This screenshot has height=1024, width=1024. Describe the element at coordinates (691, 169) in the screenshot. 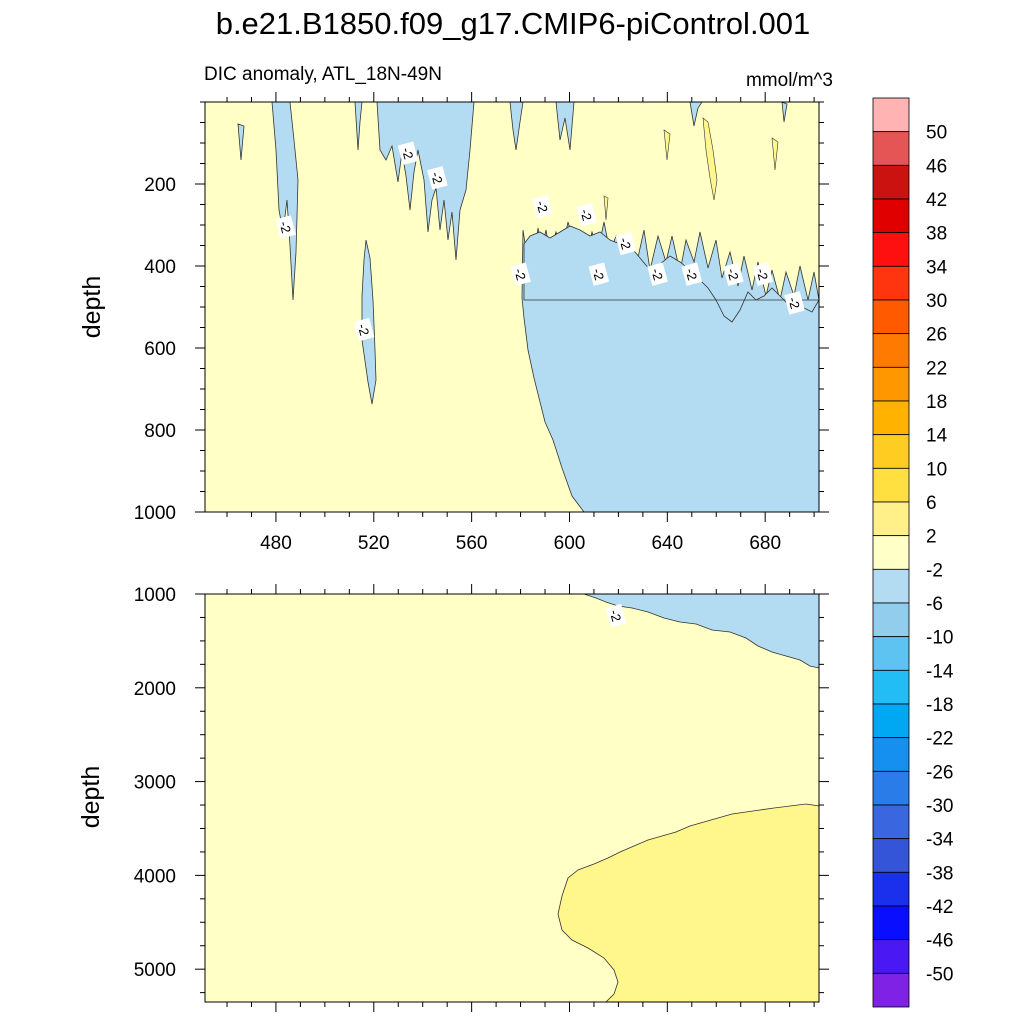

I see `upper-surface-positive-streaks` at that location.